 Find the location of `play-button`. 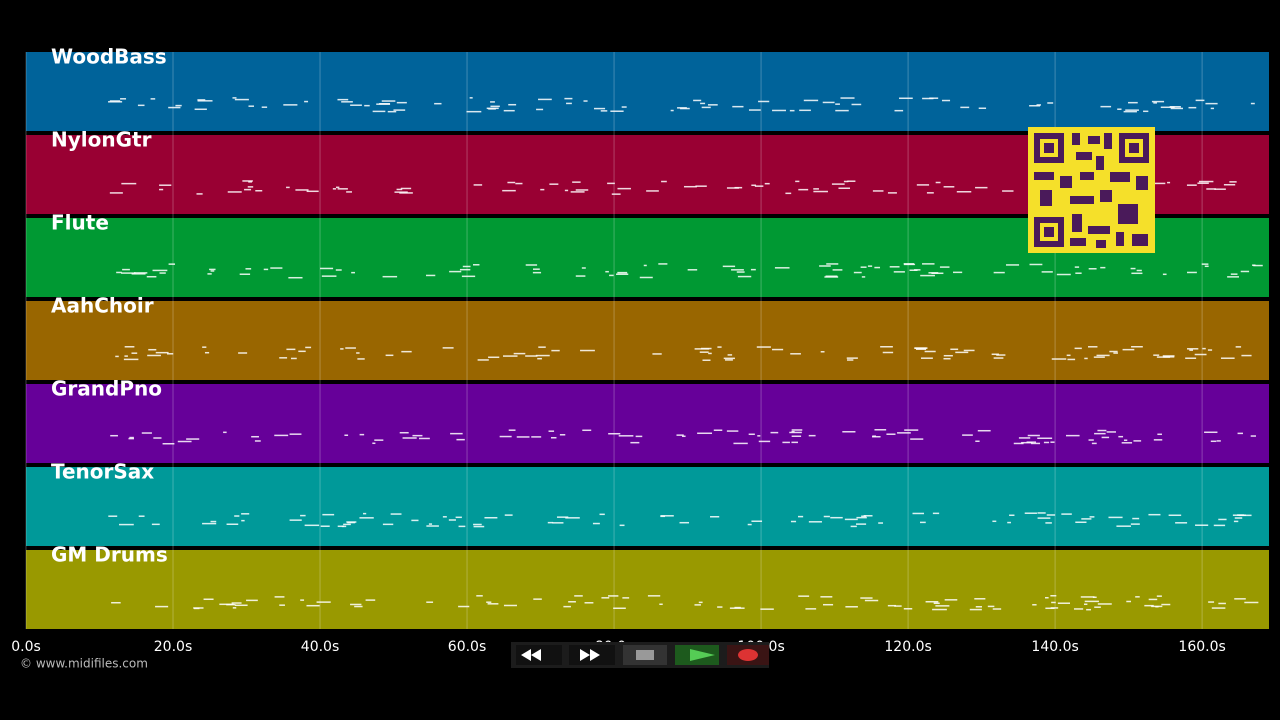

play-button is located at coordinates (697, 655).